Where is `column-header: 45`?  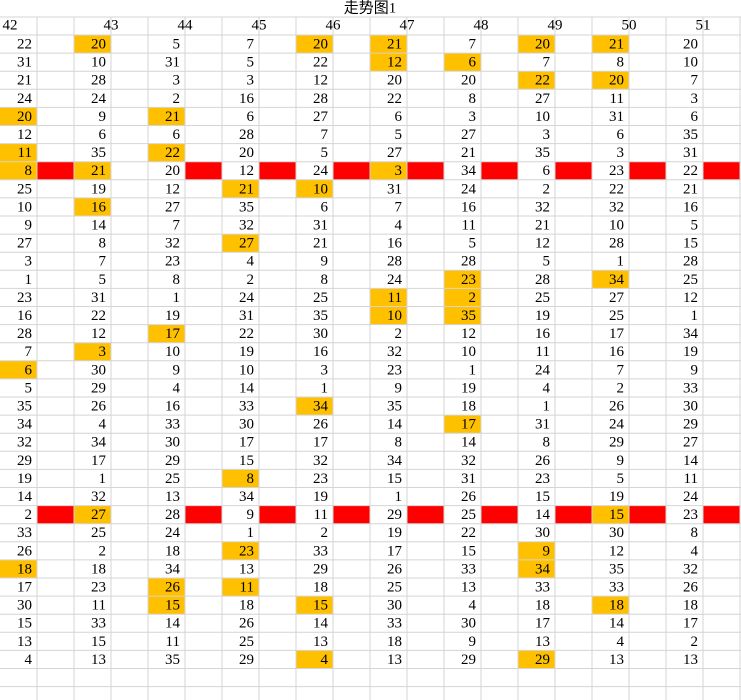 column-header: 45 is located at coordinates (259, 25).